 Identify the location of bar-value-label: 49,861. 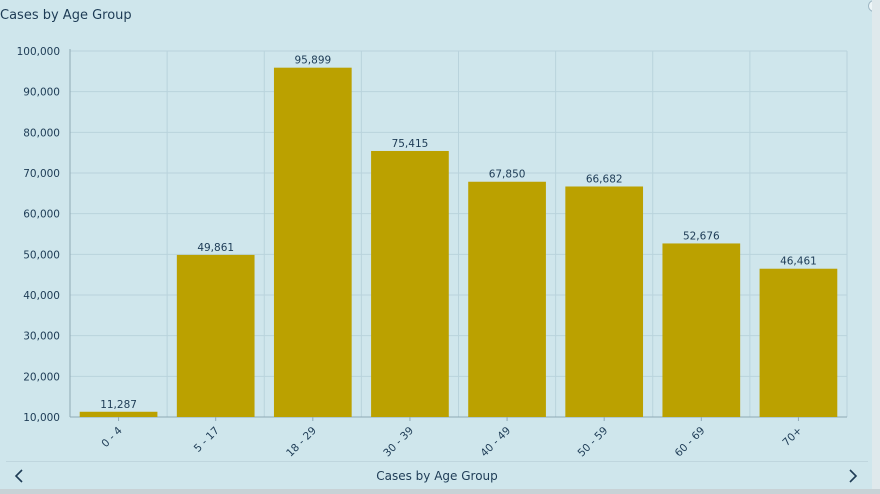
(215, 248).